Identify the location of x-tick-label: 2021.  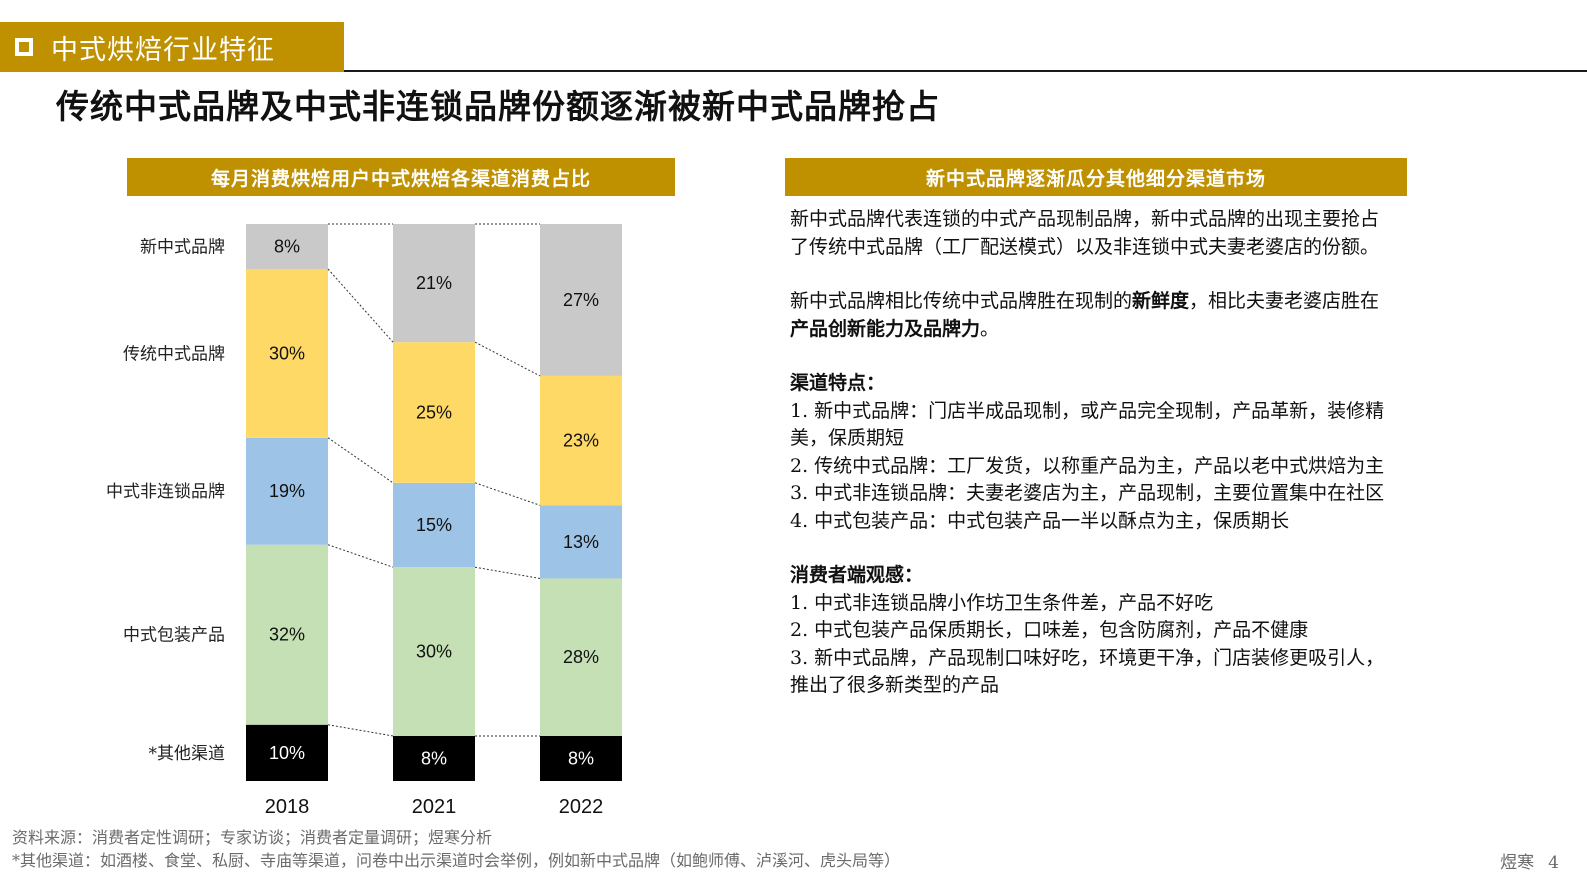
(434, 807).